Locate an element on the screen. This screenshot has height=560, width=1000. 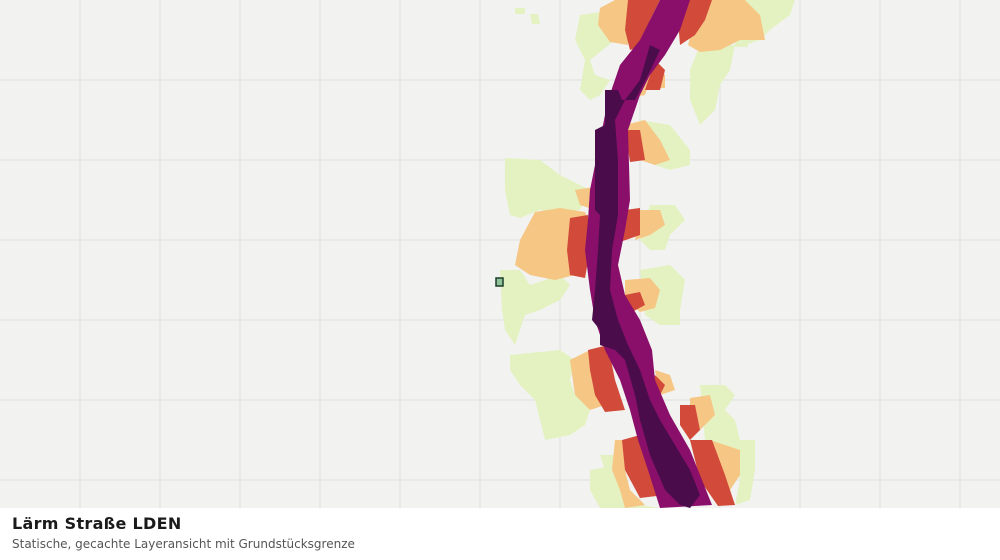
noise-zone-extreme is located at coordinates (646, 276).